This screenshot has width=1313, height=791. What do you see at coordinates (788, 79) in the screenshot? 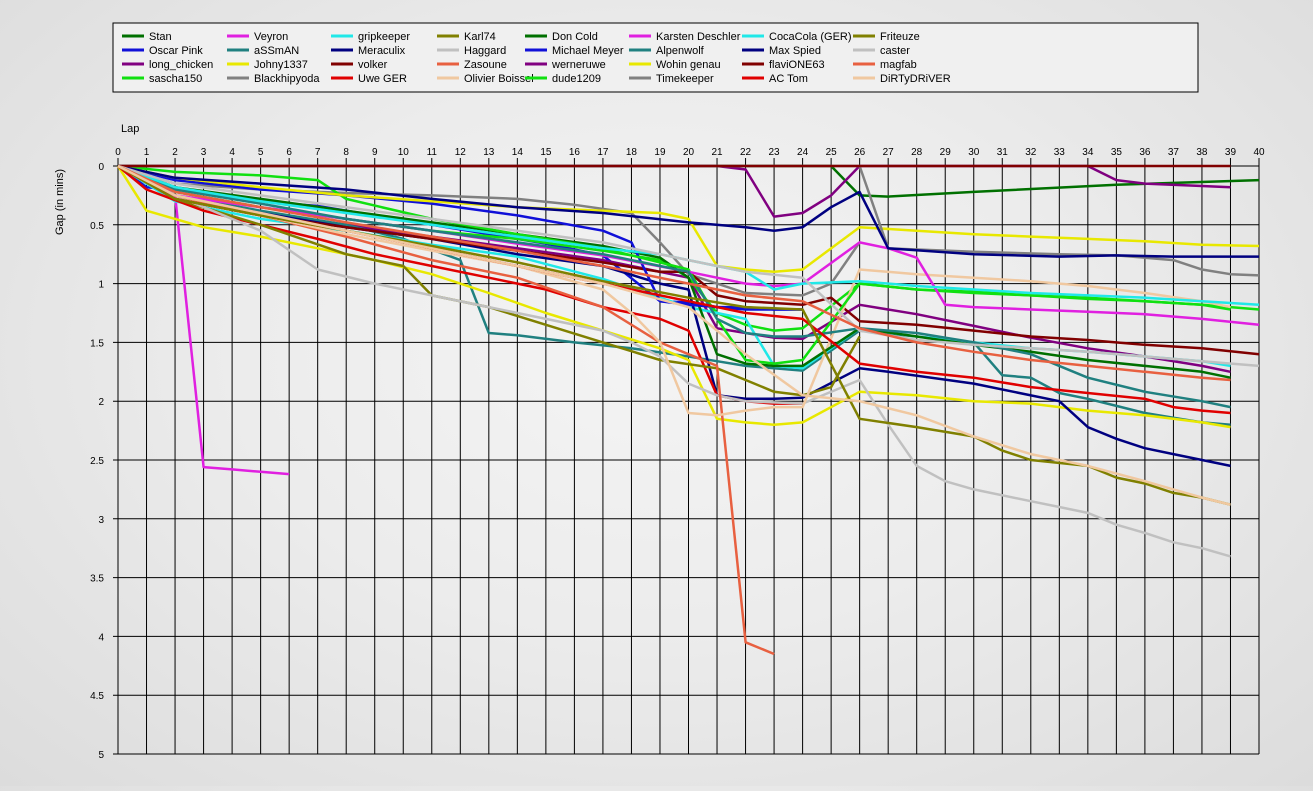
I see `legend-label: AC Tom` at bounding box center [788, 79].